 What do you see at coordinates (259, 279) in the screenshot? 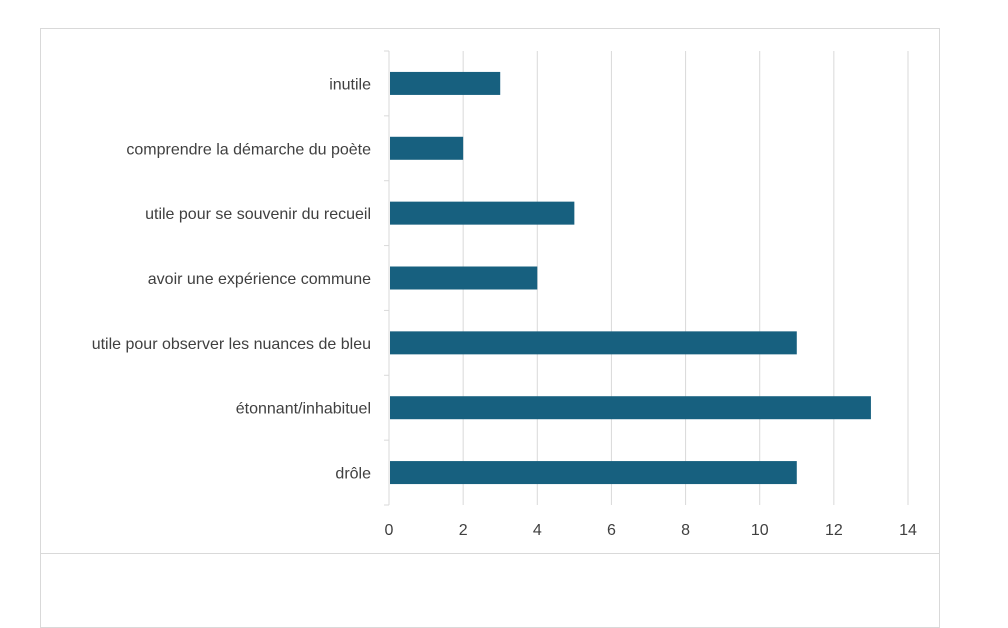
I see `category-label-3: avoir une expérience commune` at bounding box center [259, 279].